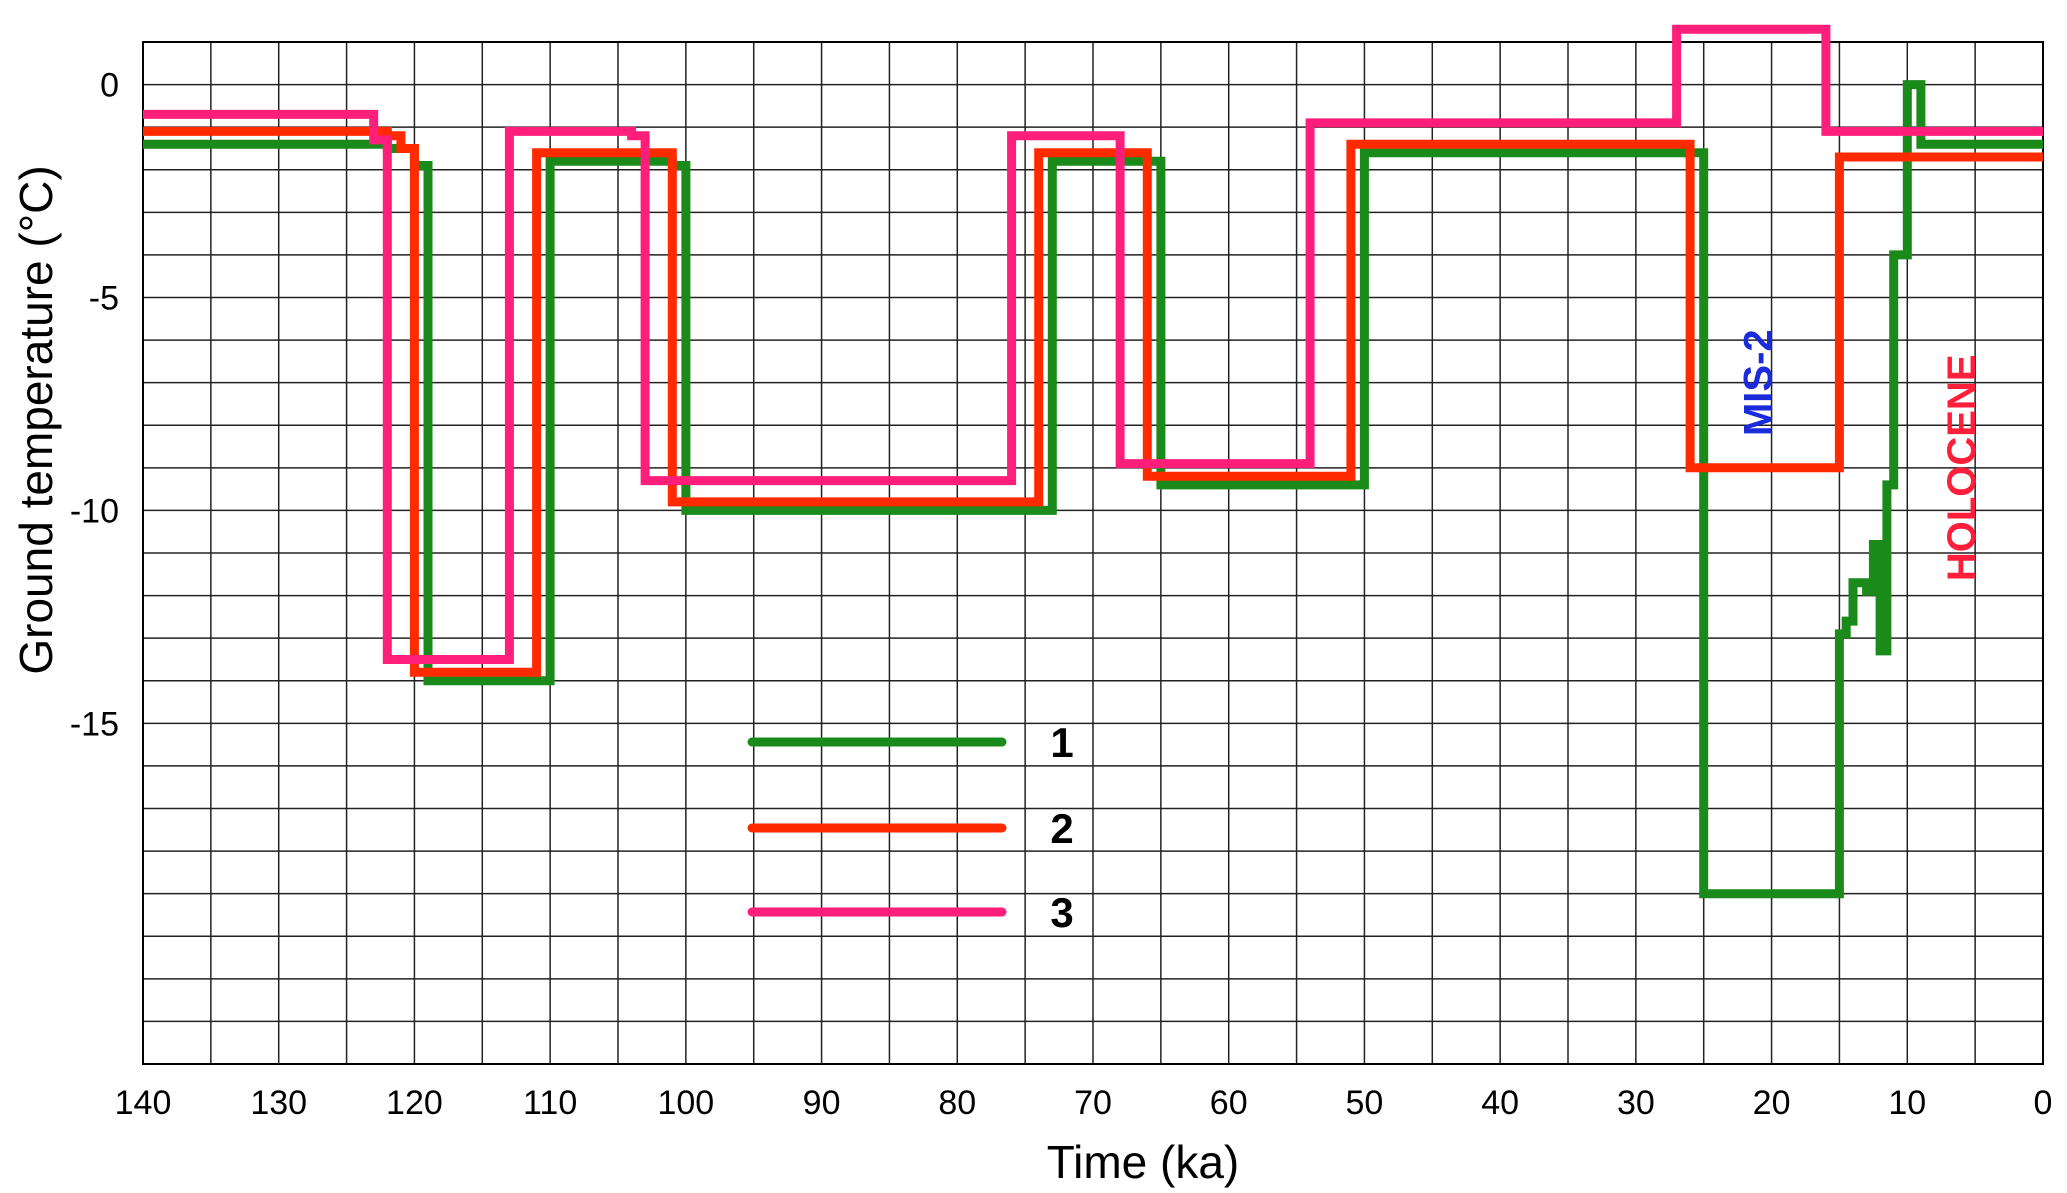  I want to click on y-tick-label: -5, so click(104, 299).